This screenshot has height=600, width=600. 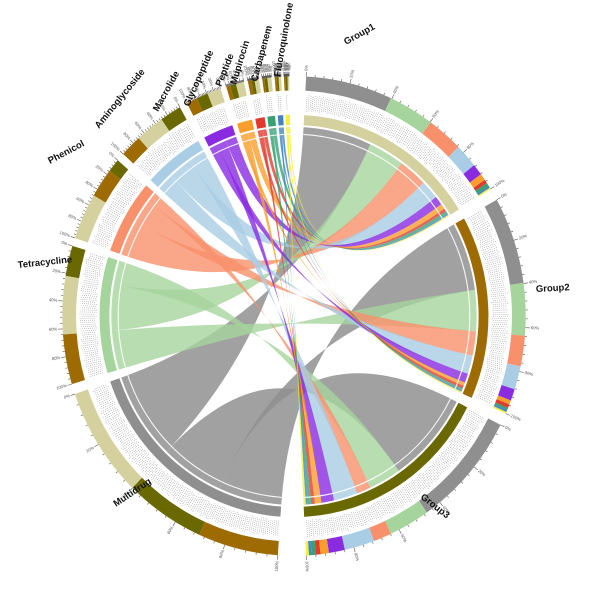 What do you see at coordinates (261, 123) in the screenshot?
I see `band-peptide` at bounding box center [261, 123].